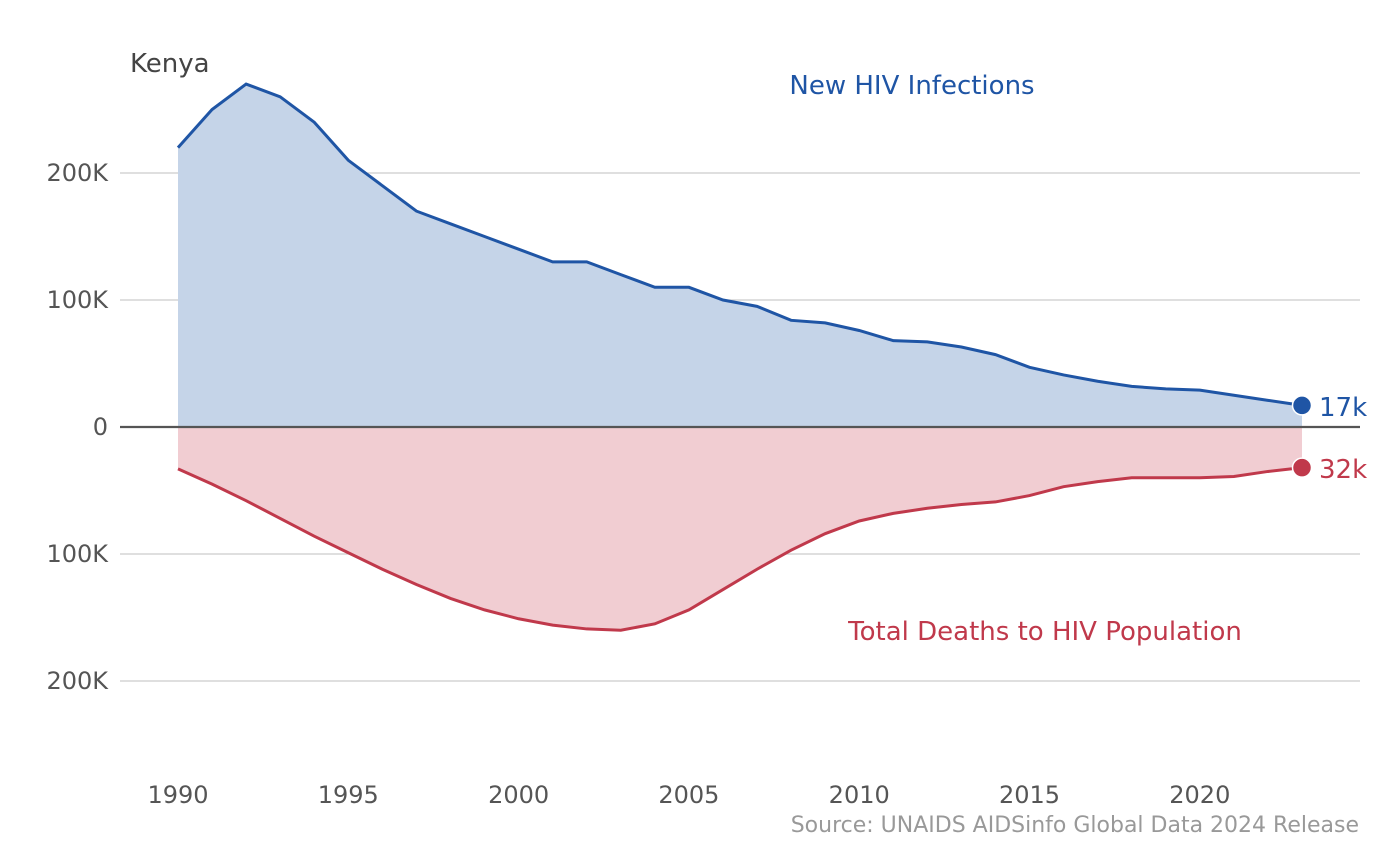 Image resolution: width=1400 pixels, height=865 pixels. I want to click on y-axis-tick-labels: 200K 100K 0 100K 200K, so click(77, 427).